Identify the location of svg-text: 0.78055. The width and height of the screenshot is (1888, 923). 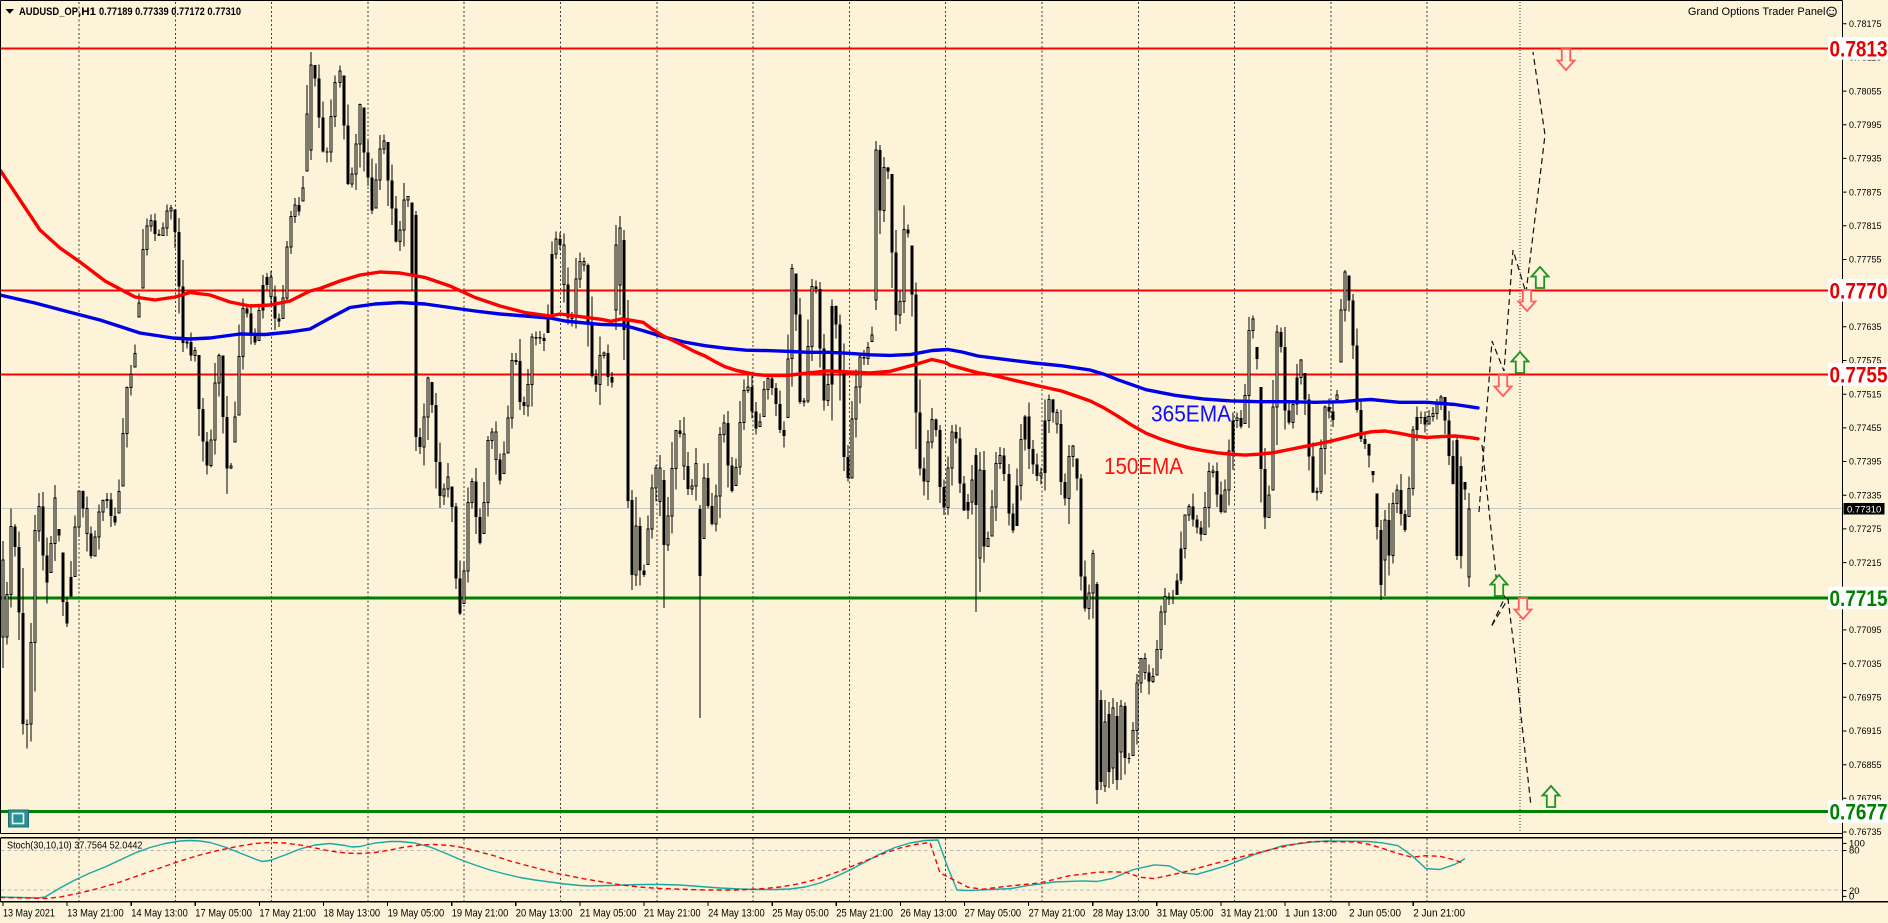
(1865, 91).